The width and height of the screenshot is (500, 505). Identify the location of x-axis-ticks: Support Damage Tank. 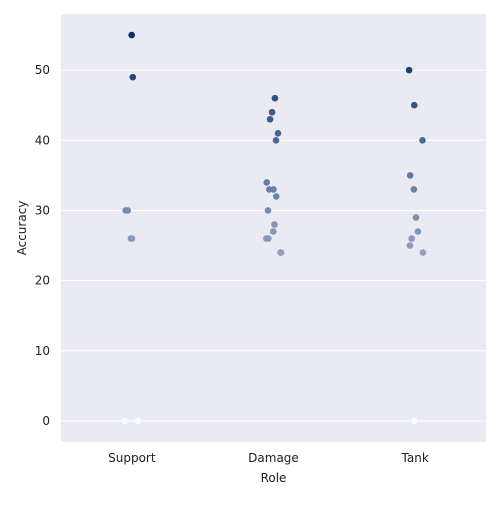
(268, 458).